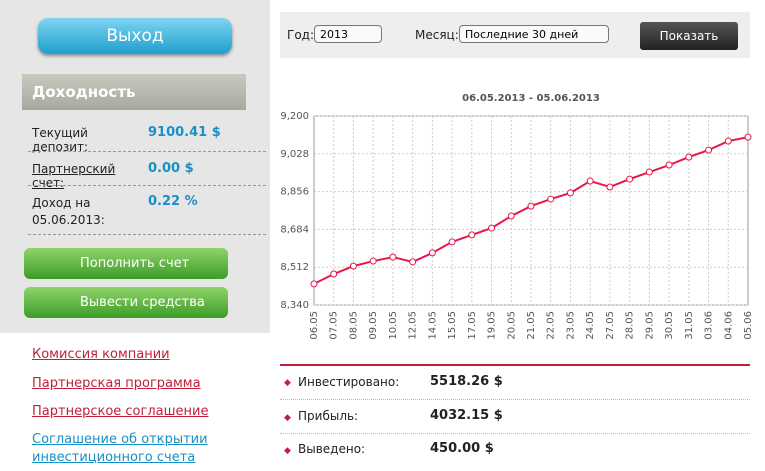 The height and width of the screenshot is (471, 765). Describe the element at coordinates (669, 325) in the screenshot. I see `x-tick-label: 30.05` at that location.